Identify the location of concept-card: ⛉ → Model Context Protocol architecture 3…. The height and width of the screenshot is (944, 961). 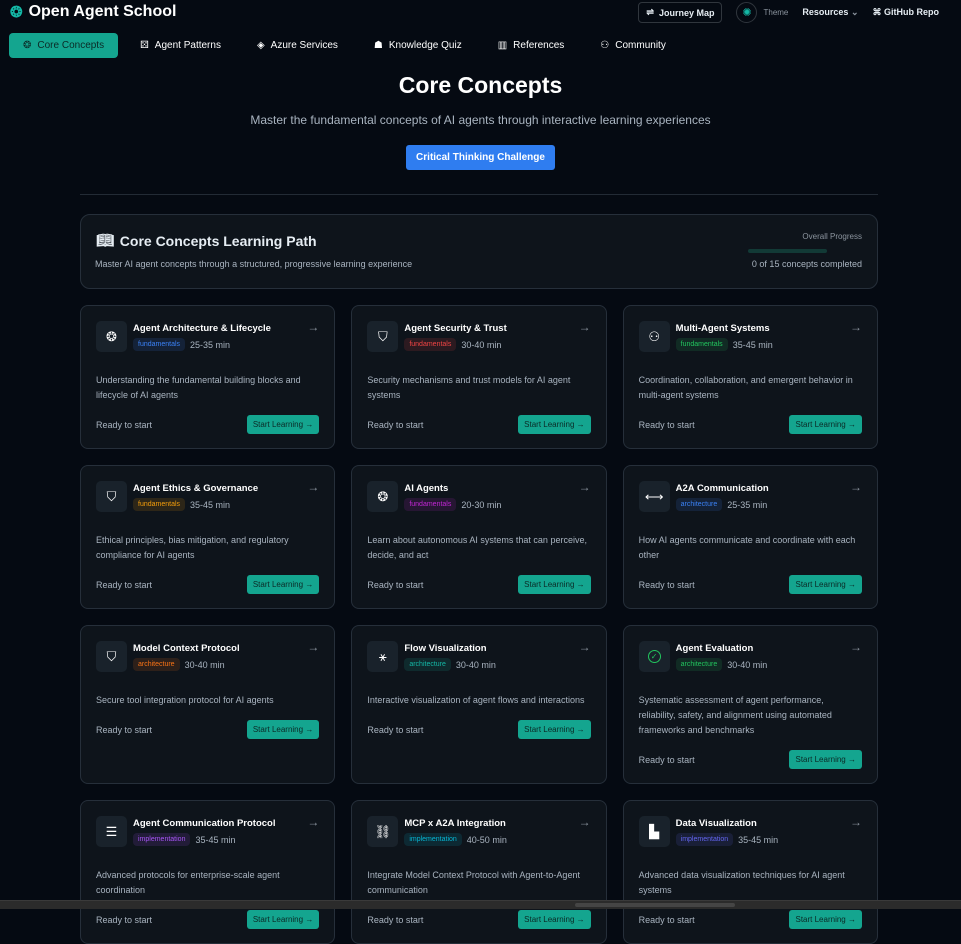
(208, 704).